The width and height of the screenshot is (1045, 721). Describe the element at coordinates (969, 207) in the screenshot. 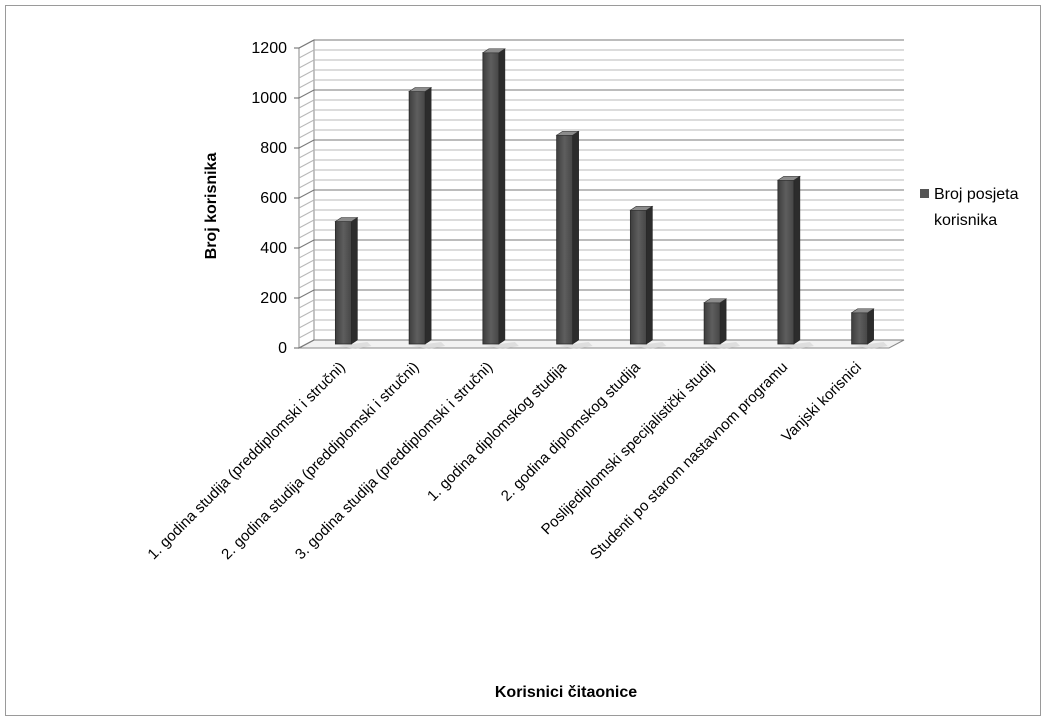

I see `legend: Broj posjeta korisnika` at that location.